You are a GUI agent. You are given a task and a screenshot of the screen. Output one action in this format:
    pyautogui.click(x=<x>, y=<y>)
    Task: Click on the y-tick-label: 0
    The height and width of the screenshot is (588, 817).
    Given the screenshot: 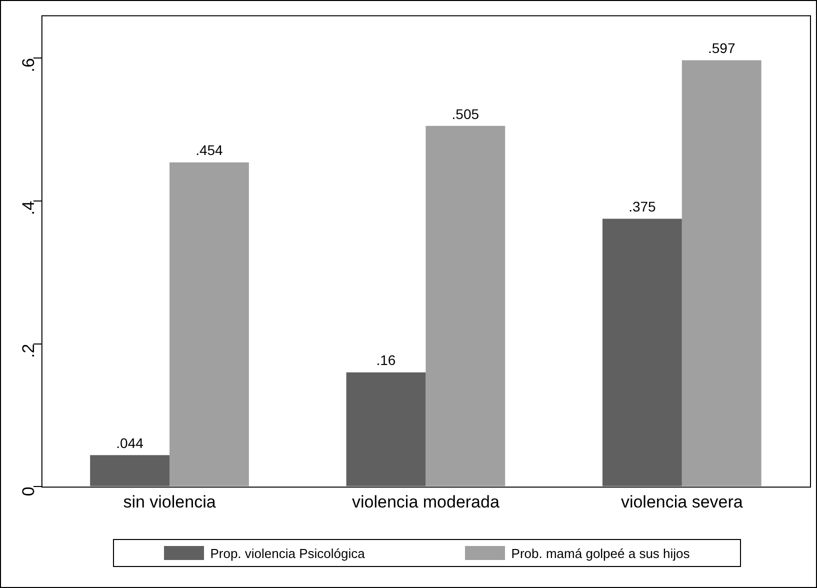 What is the action you would take?
    pyautogui.click(x=28, y=491)
    